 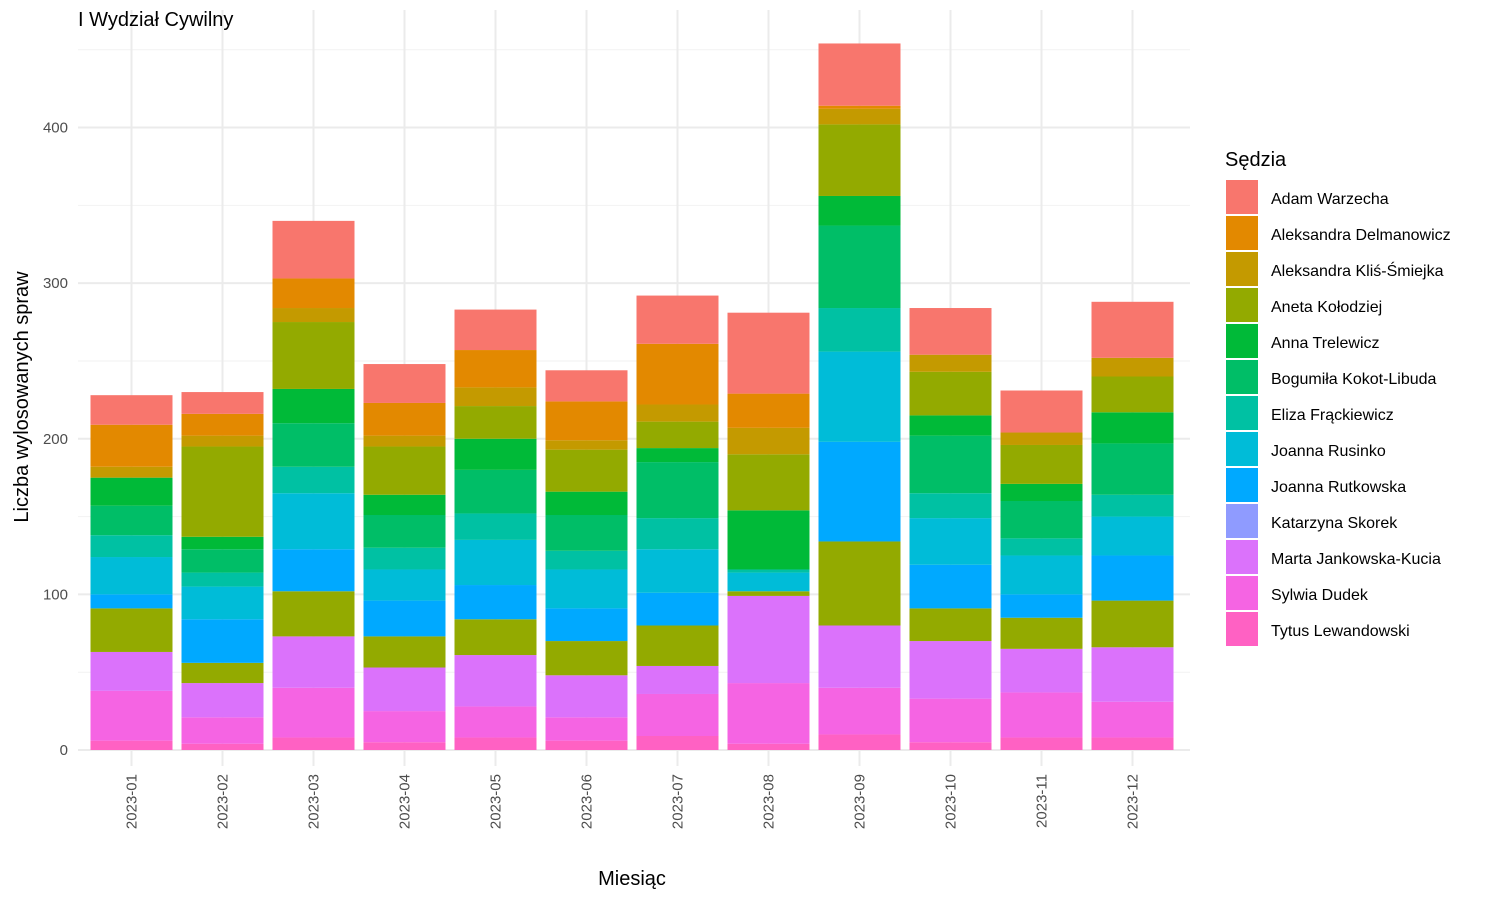 What do you see at coordinates (1256, 160) in the screenshot?
I see `legend-title: Sędzia` at bounding box center [1256, 160].